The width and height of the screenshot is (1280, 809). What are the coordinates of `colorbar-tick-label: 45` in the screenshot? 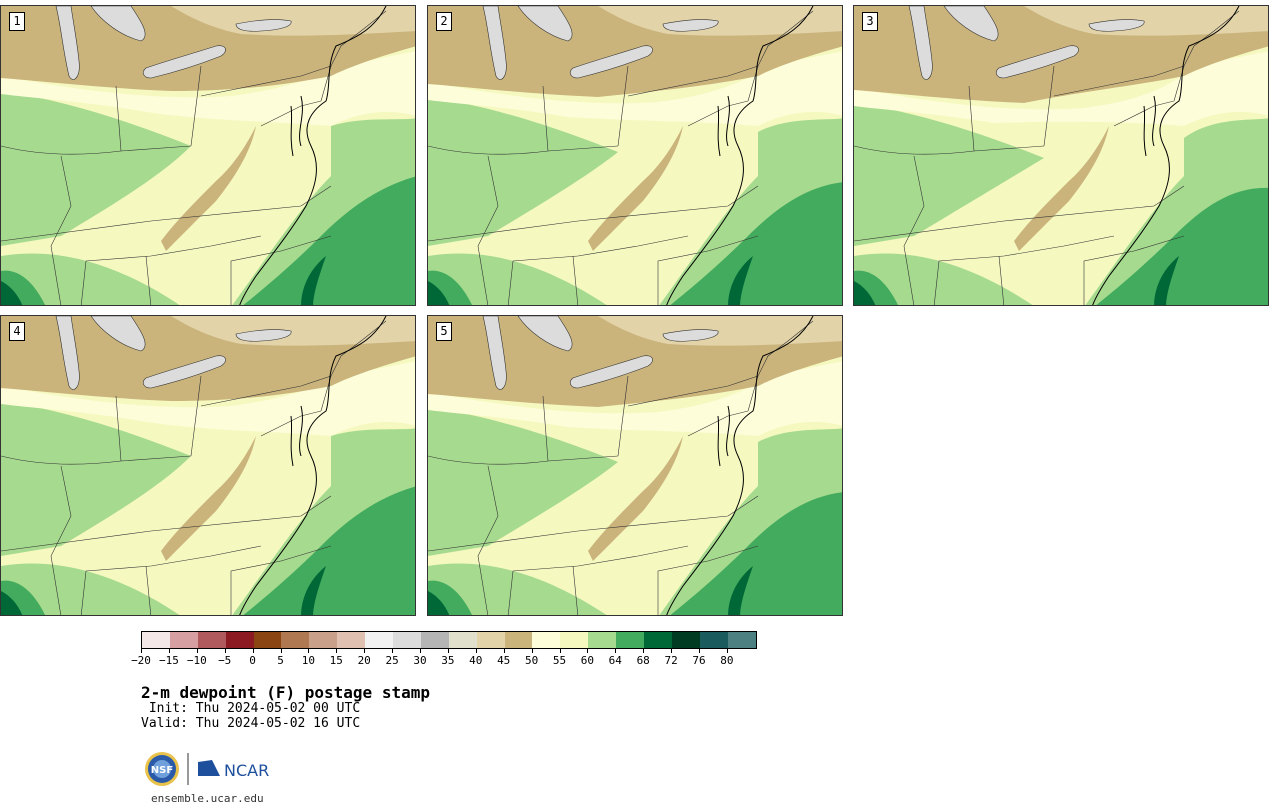 It's located at (504, 660).